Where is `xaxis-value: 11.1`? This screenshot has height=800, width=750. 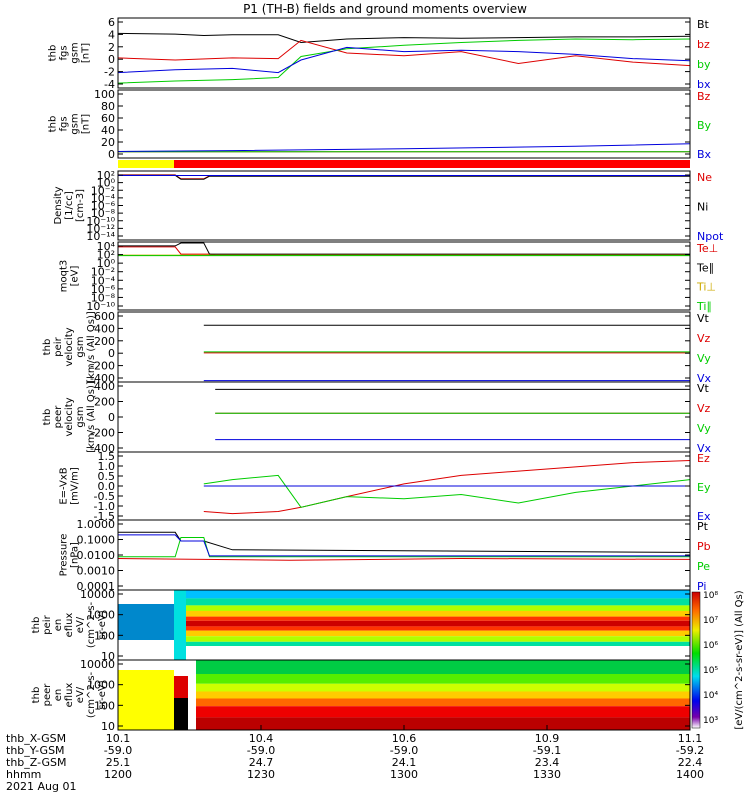 xaxis-value: 11.1 is located at coordinates (690, 738).